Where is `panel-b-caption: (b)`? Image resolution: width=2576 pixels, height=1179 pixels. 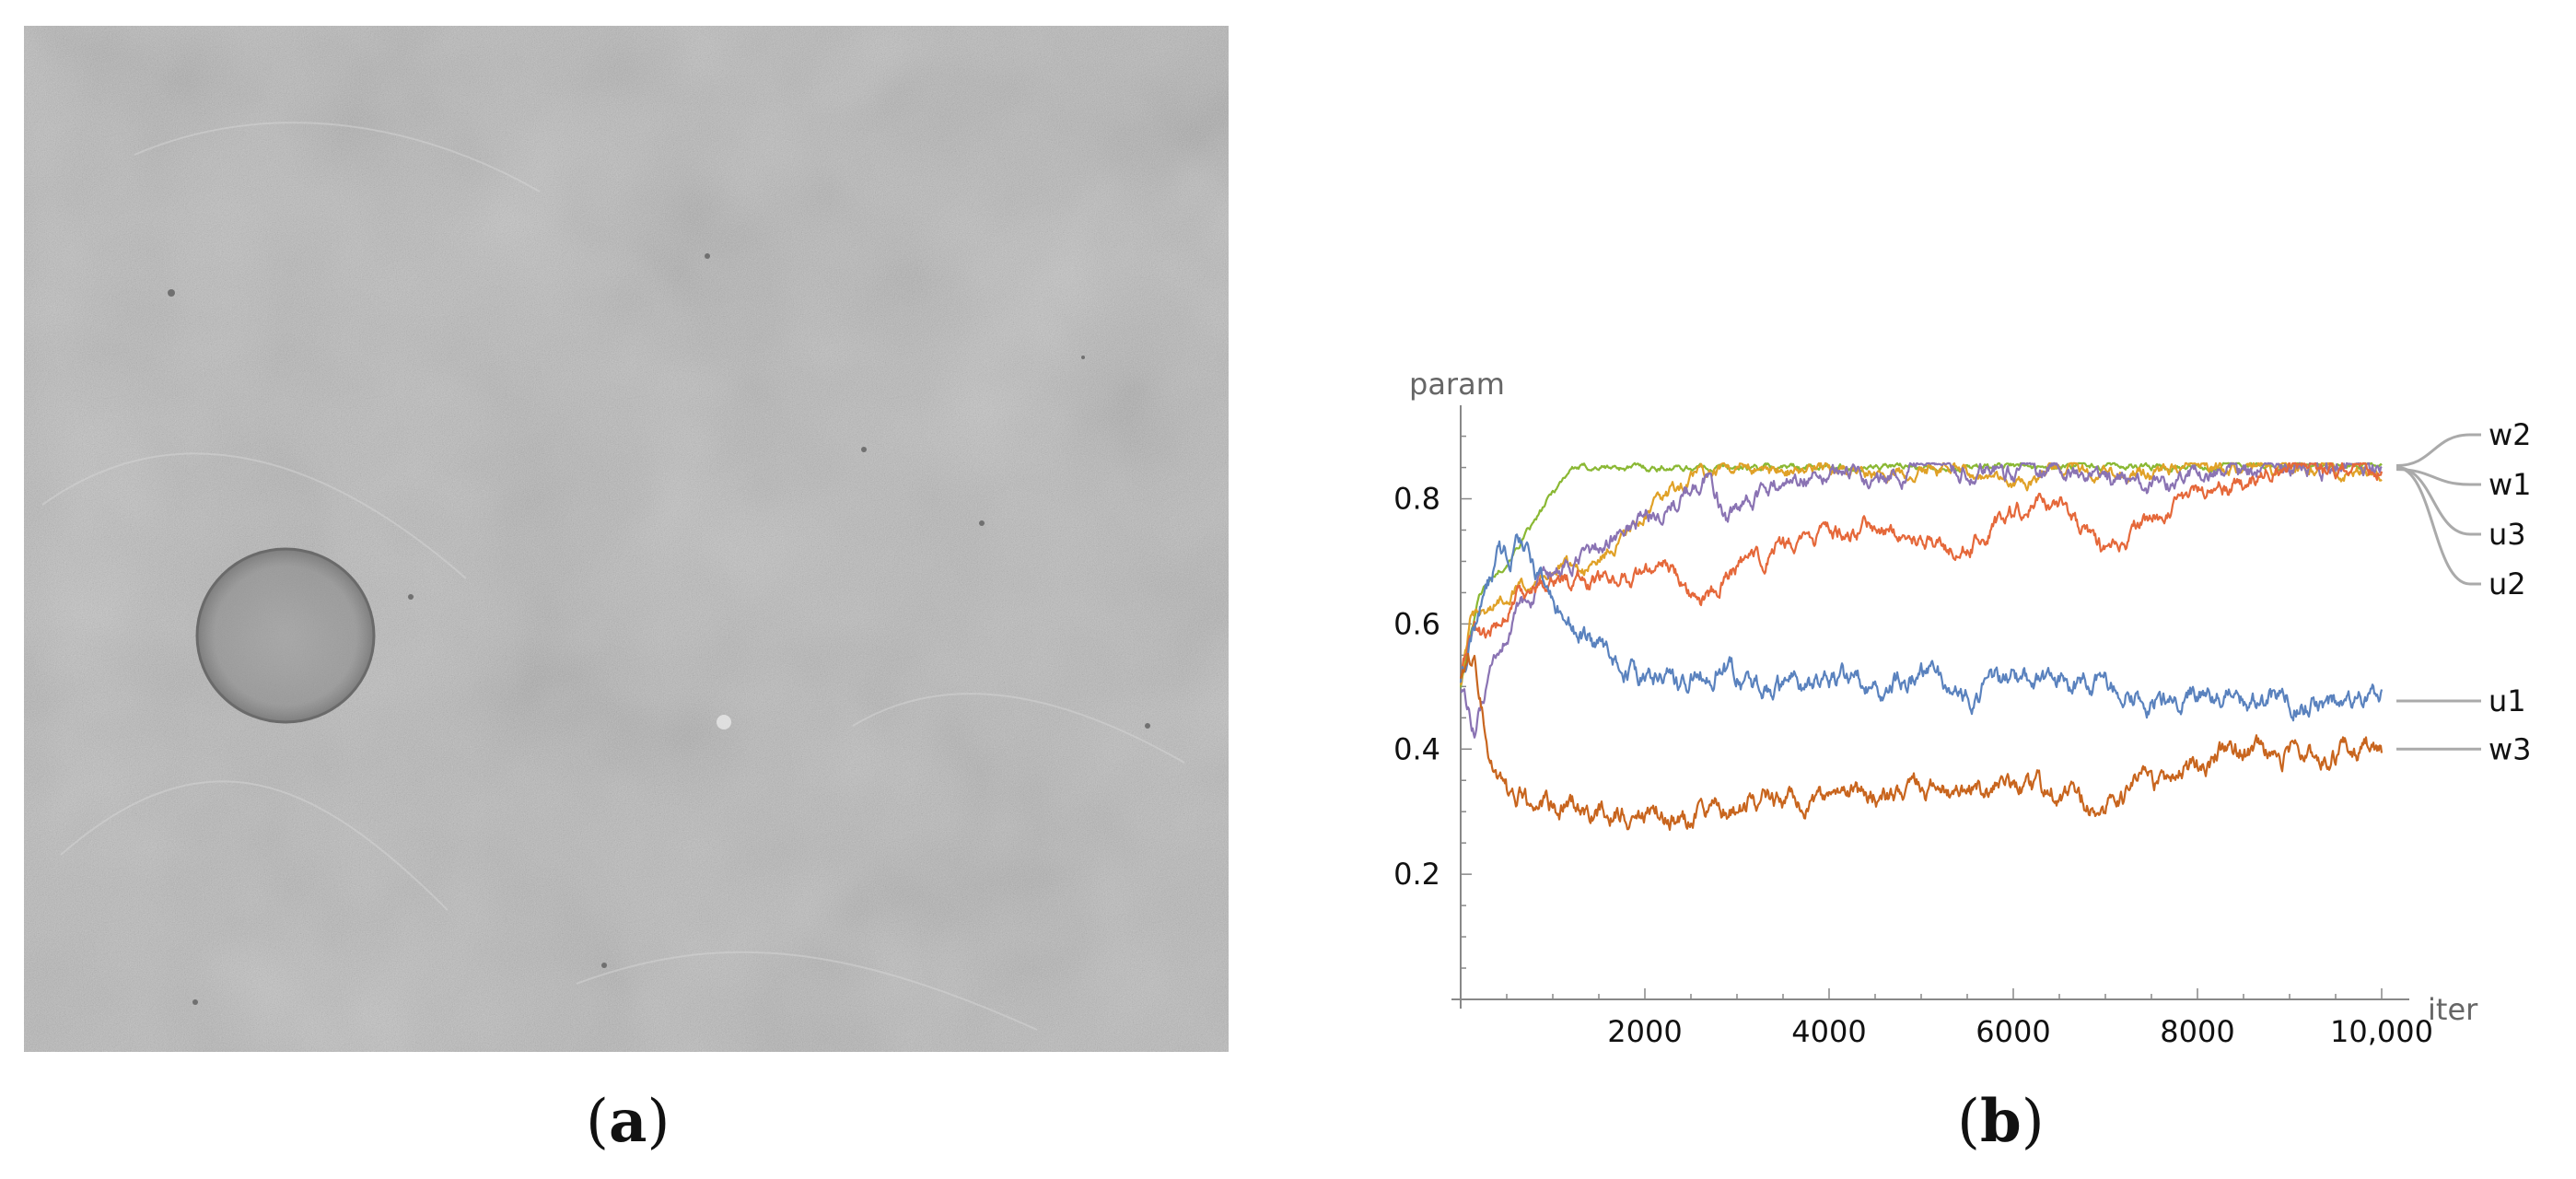 panel-b-caption: (b) is located at coordinates (2001, 1121).